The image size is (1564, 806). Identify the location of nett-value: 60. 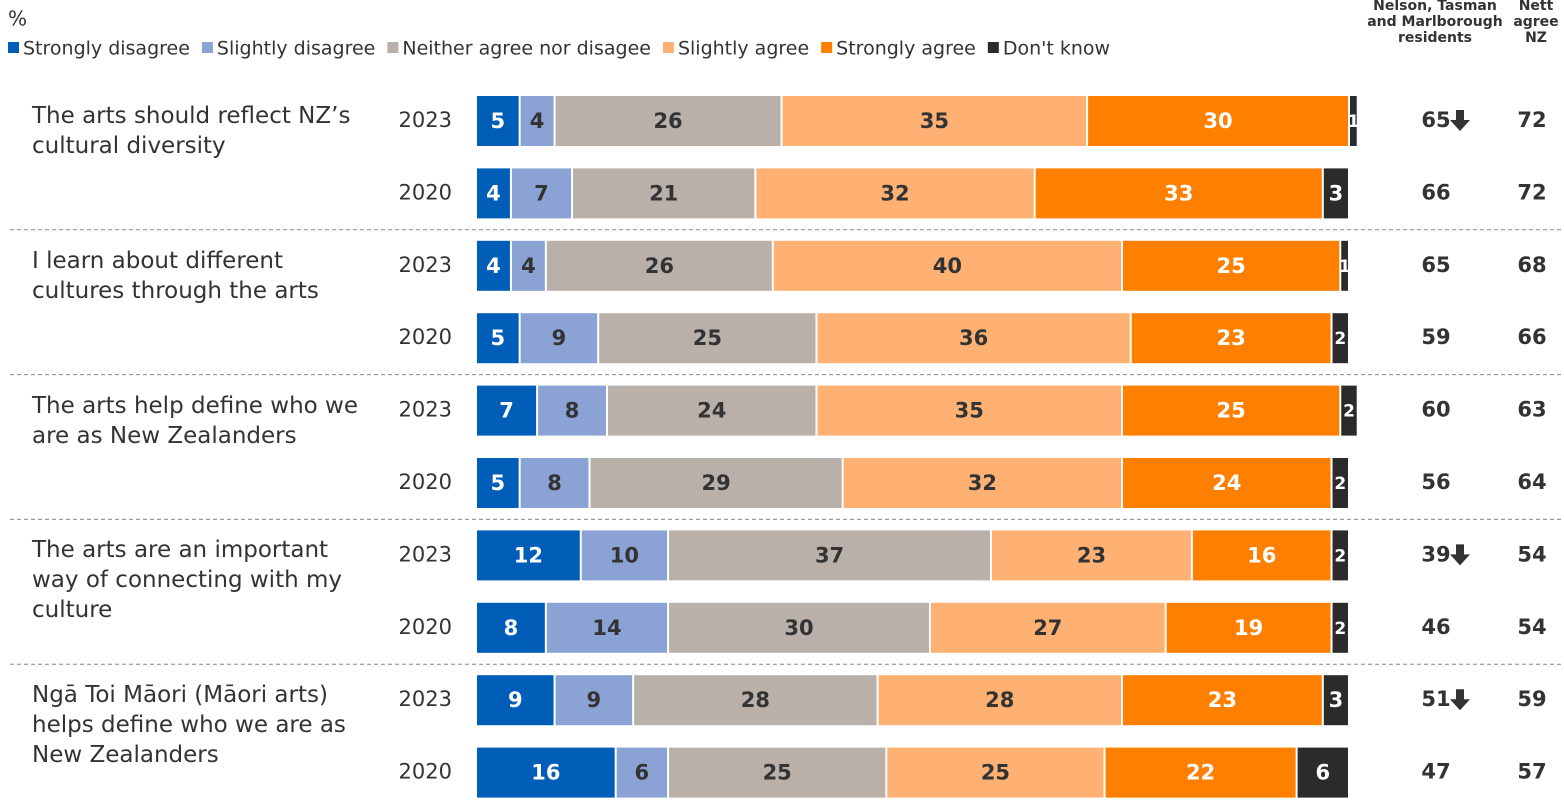
(1435, 410).